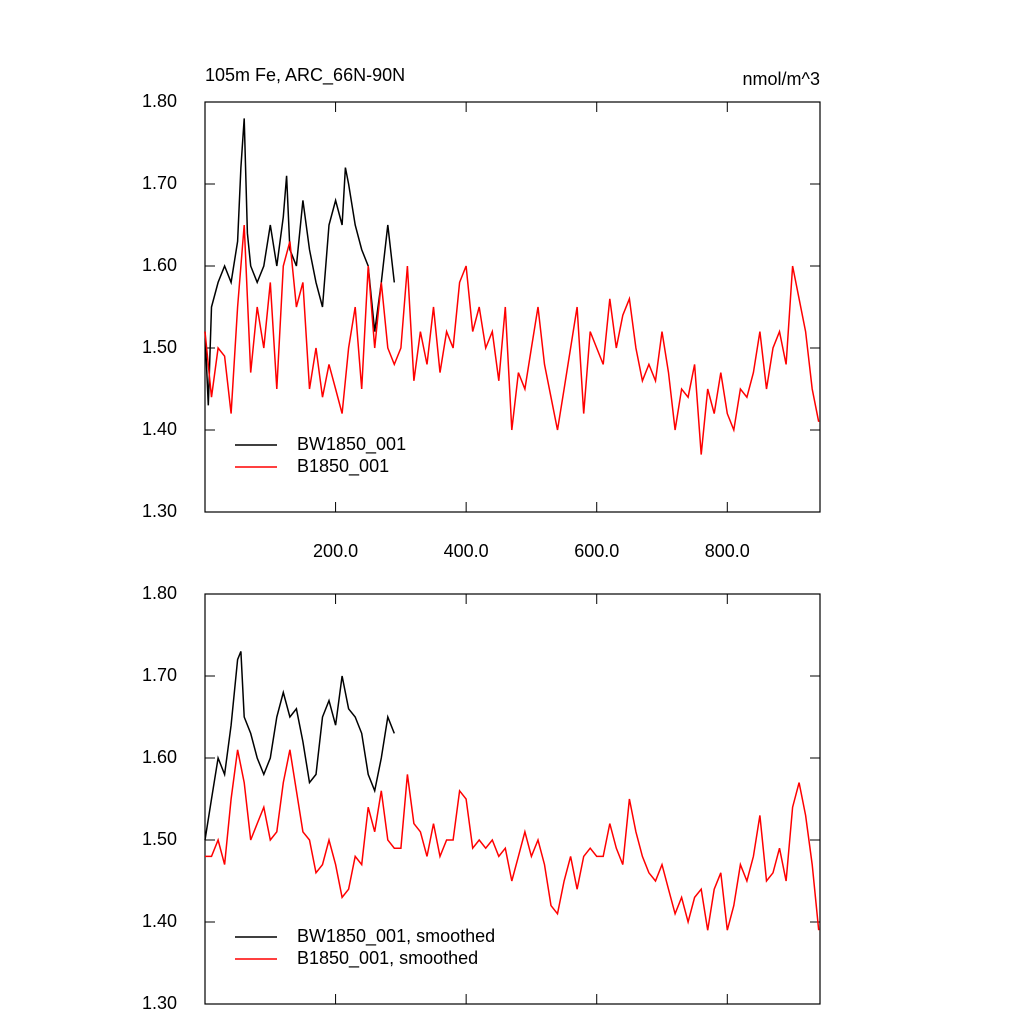  What do you see at coordinates (396, 936) in the screenshot?
I see `legend-label: BW1850_001, smoothed` at bounding box center [396, 936].